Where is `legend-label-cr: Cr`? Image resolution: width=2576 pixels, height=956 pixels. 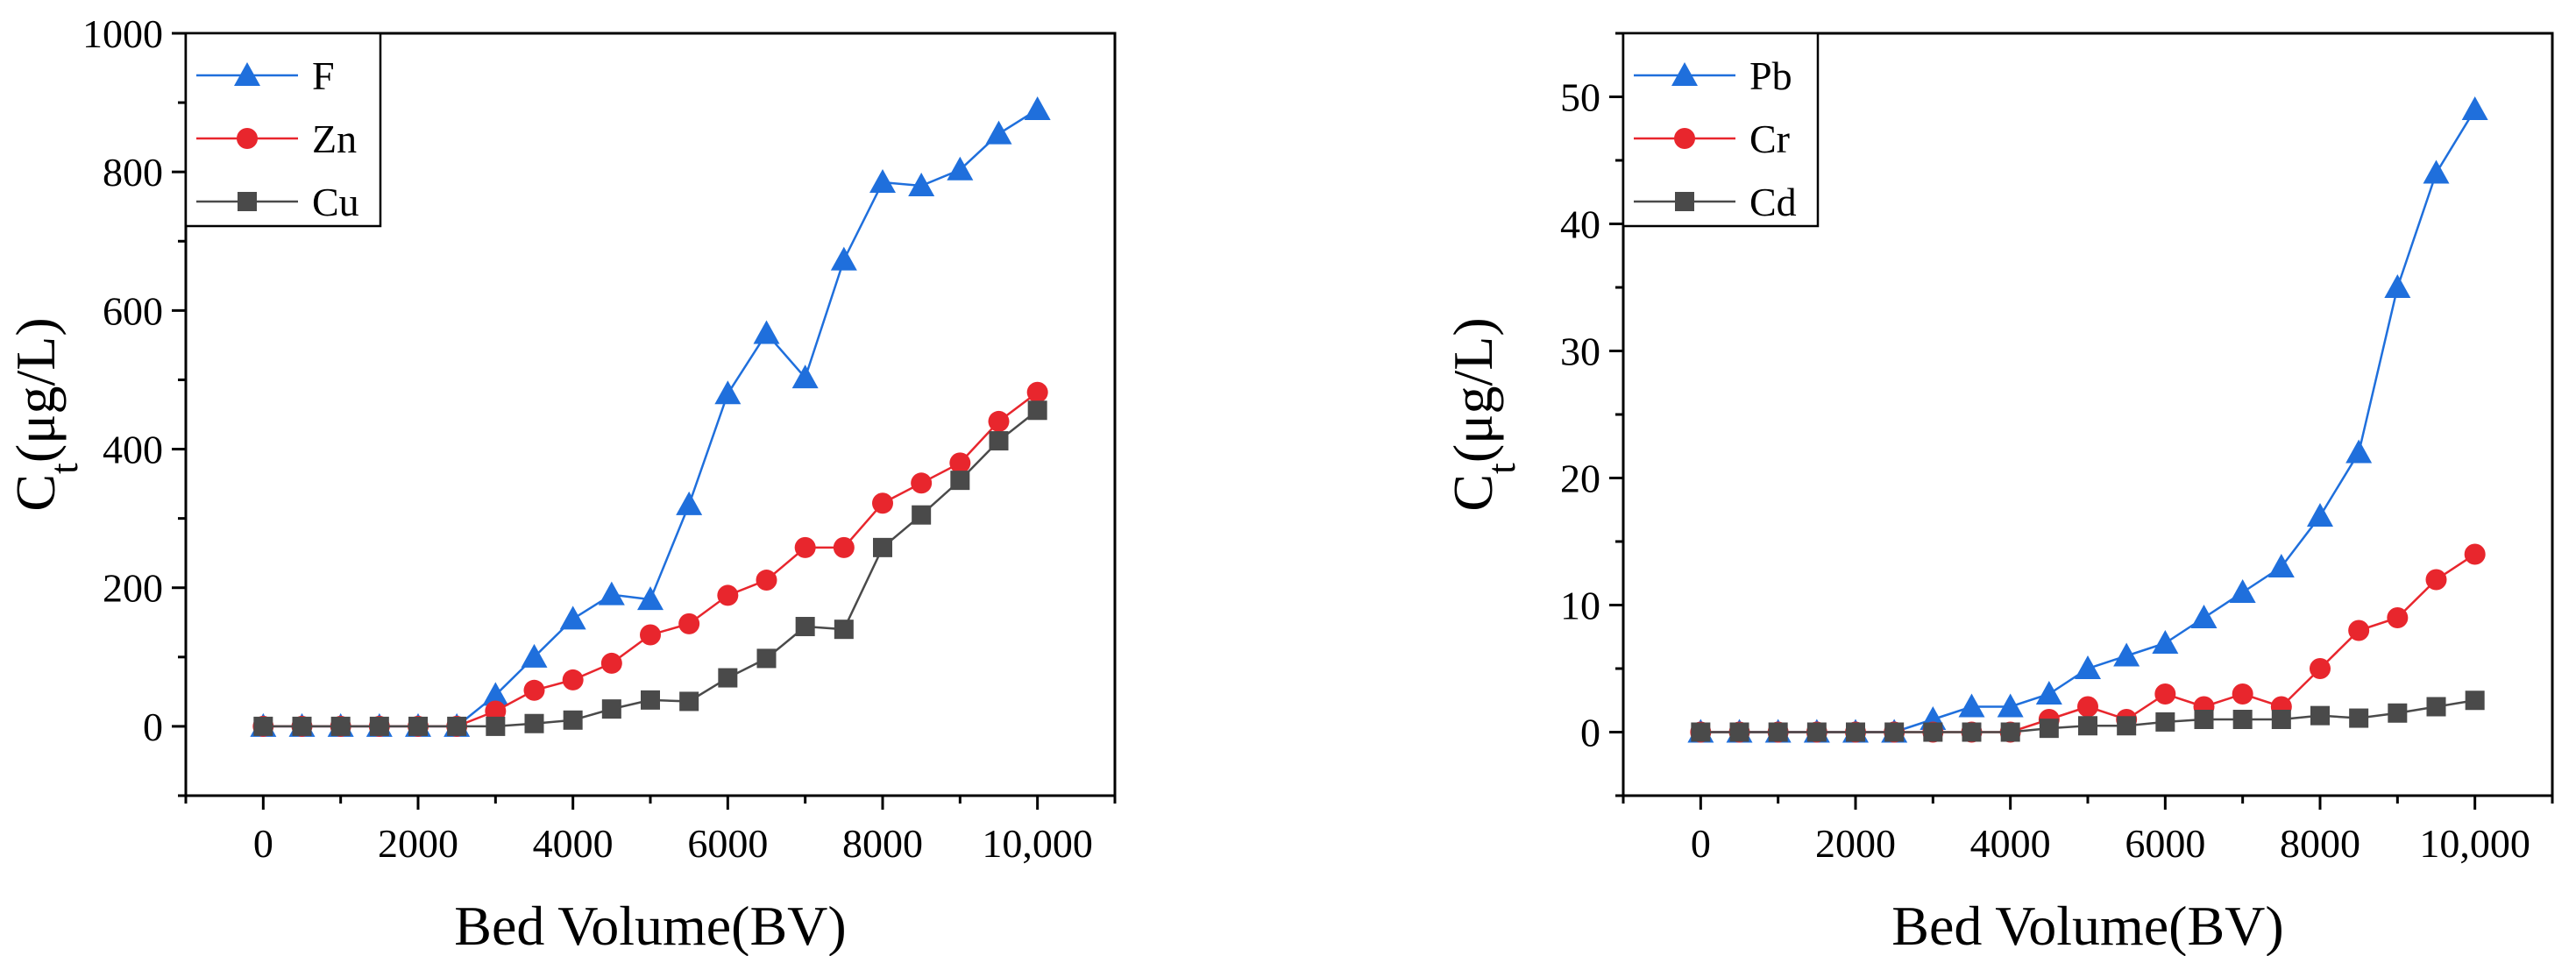
legend-label-cr: Cr is located at coordinates (1769, 139).